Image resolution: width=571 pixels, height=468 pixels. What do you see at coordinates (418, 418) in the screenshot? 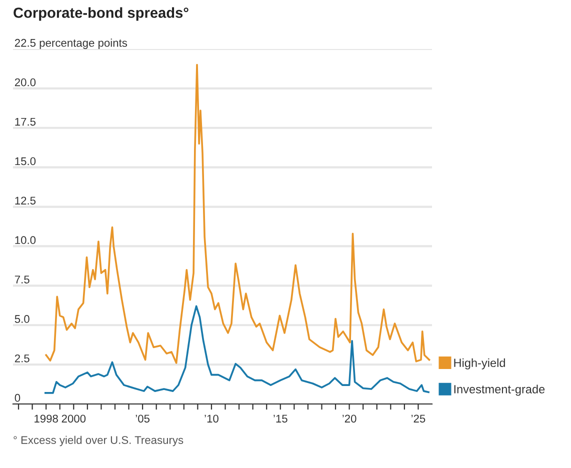
I see `x-tick-label: ’25` at bounding box center [418, 418].